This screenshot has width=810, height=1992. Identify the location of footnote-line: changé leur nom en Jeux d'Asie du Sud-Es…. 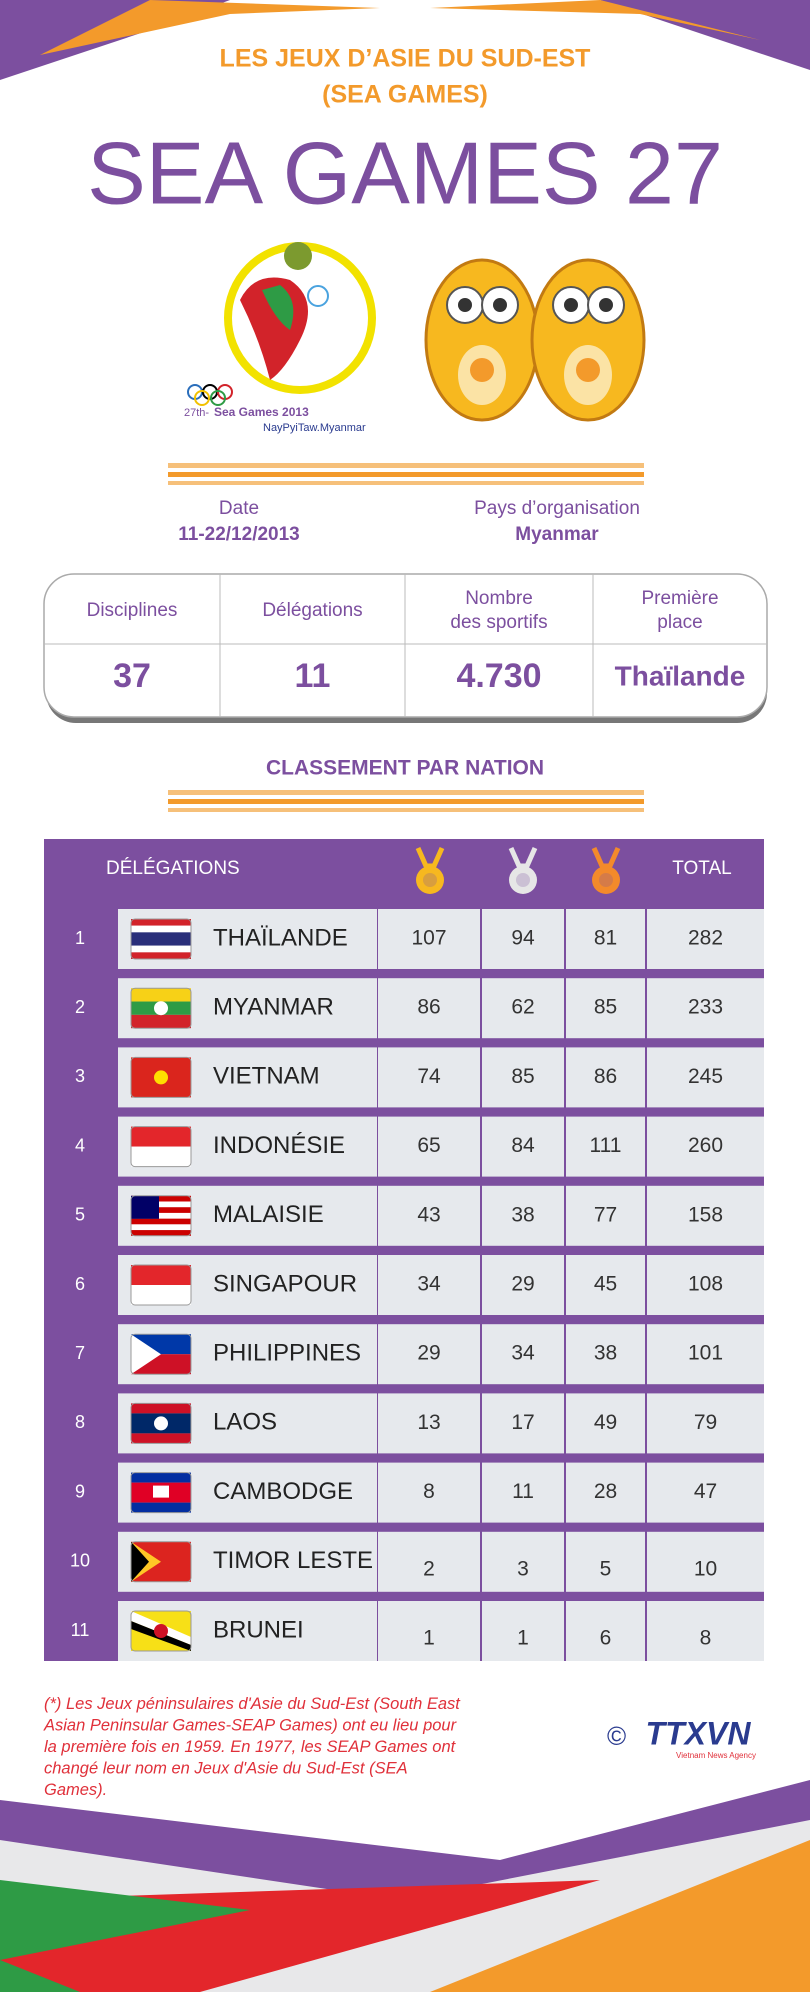
(226, 1769).